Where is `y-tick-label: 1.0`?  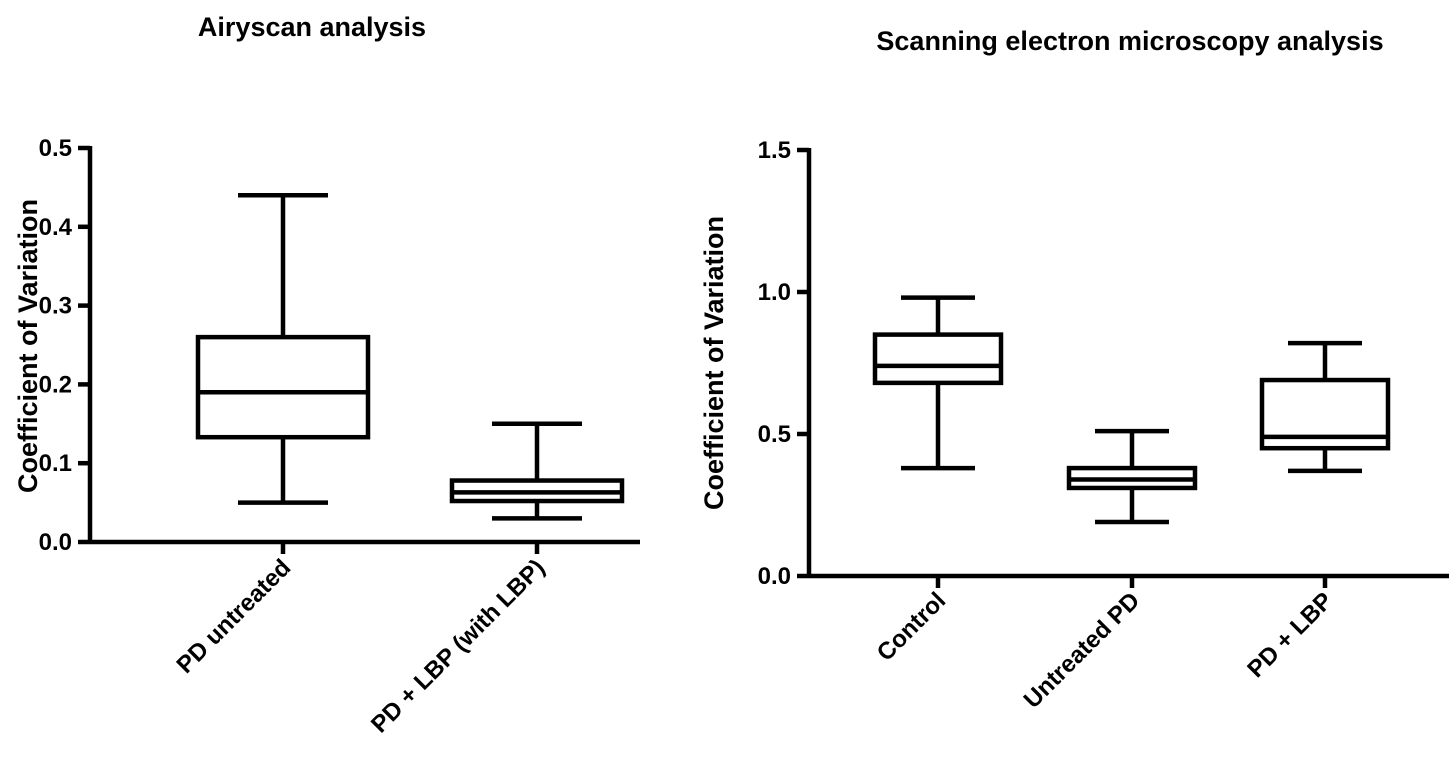
y-tick-label: 1.0 is located at coordinates (774, 292).